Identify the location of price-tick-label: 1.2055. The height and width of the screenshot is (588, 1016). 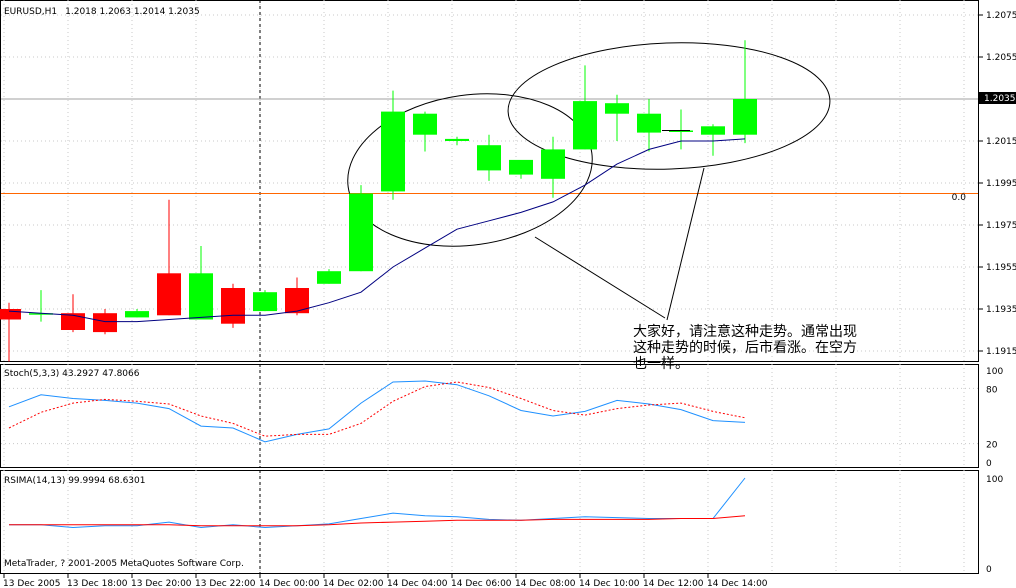
(1001, 58).